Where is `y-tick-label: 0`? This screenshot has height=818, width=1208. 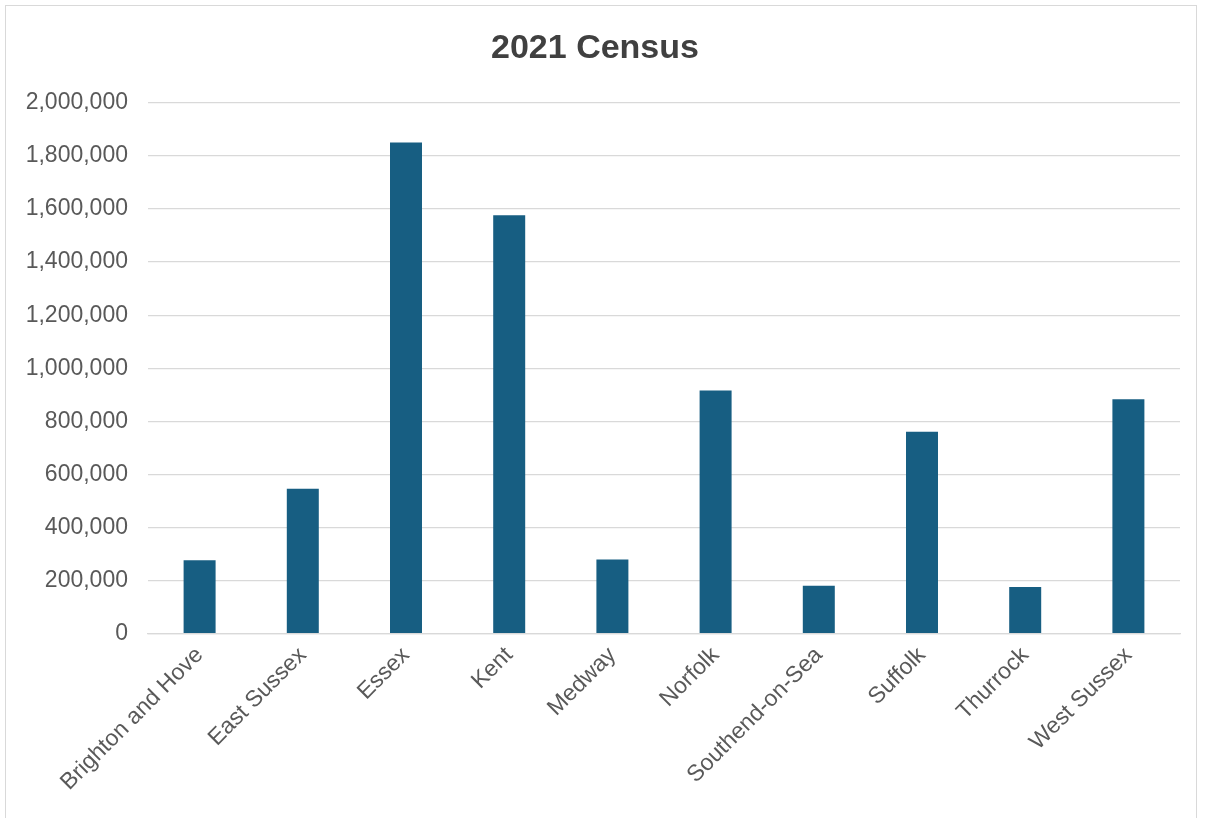
y-tick-label: 0 is located at coordinates (121, 632).